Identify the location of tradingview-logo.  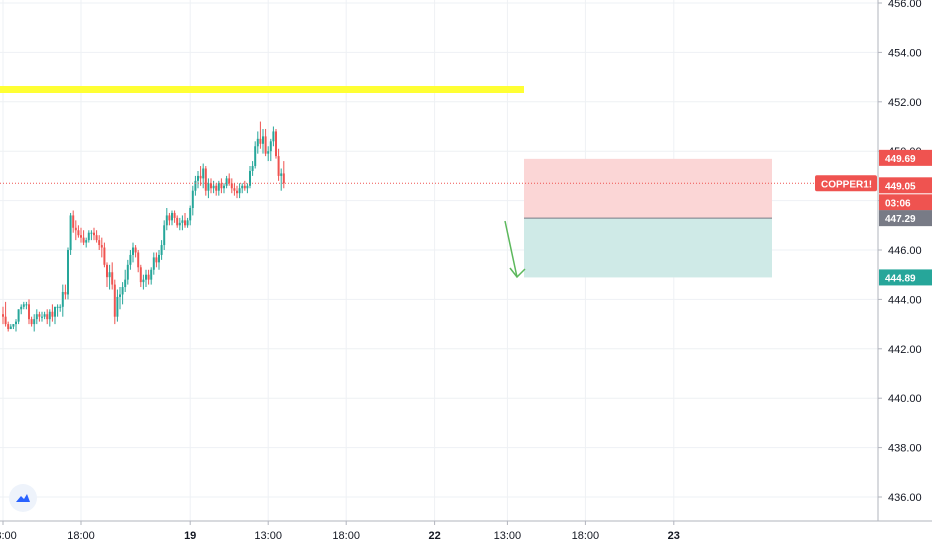
(23, 498).